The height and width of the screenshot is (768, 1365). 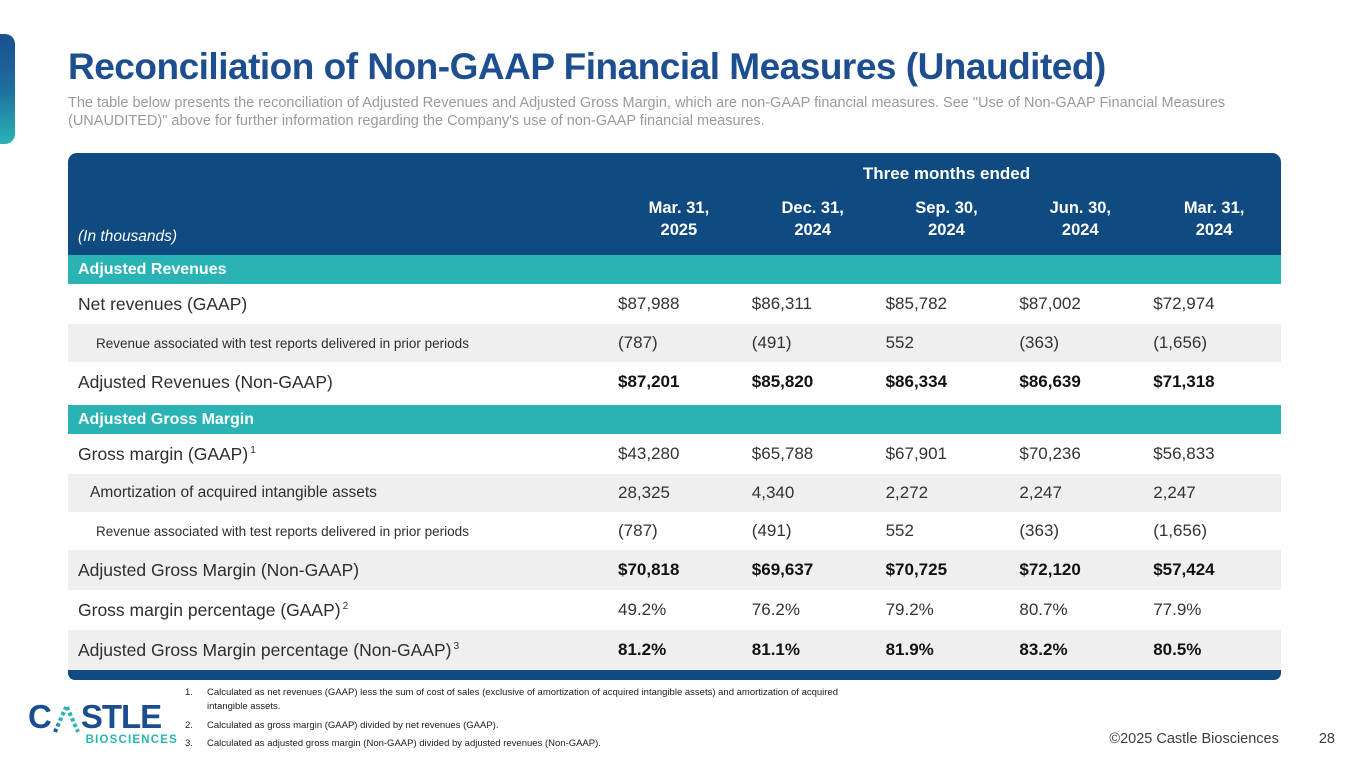 What do you see at coordinates (189, 692) in the screenshot?
I see `footnote-number: 1.` at bounding box center [189, 692].